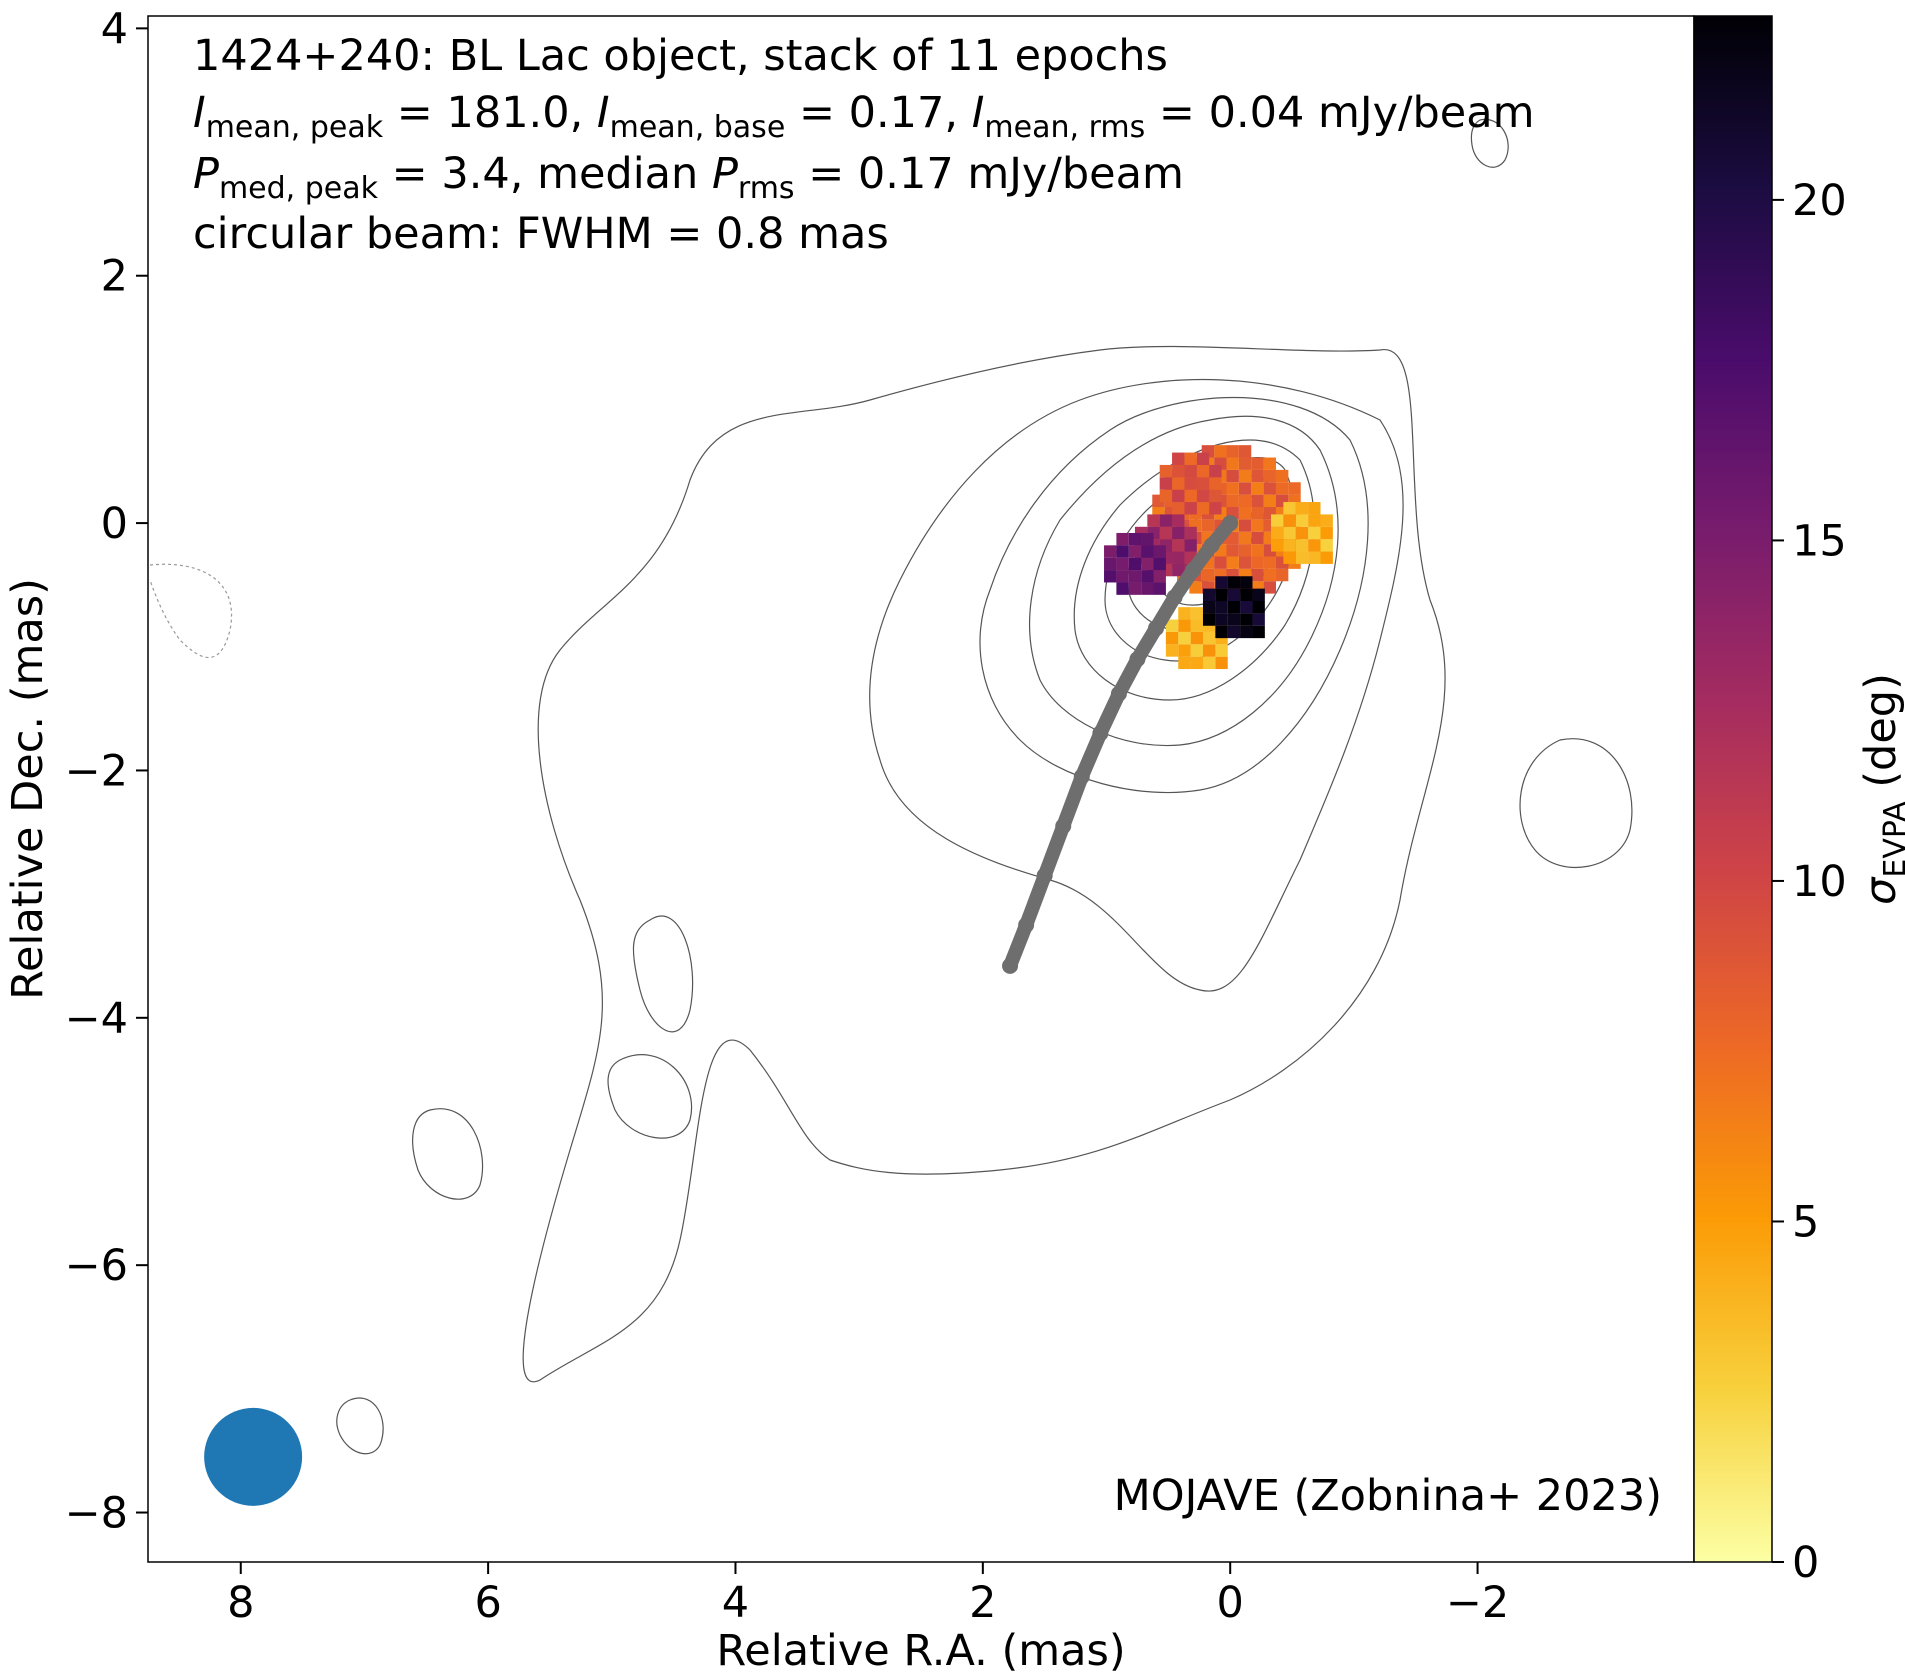 The width and height of the screenshot is (1905, 1679). What do you see at coordinates (28, 789) in the screenshot?
I see `y-axis-label: Relative Dec. (mas)` at bounding box center [28, 789].